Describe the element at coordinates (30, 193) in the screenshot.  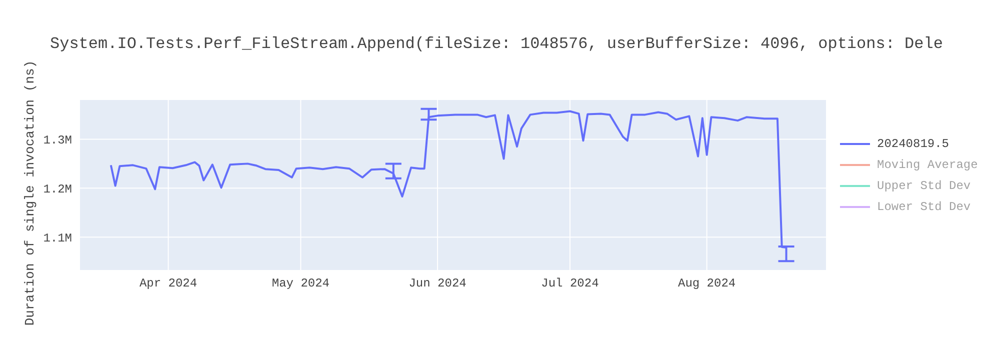
I see `y-axis-title: Duration of single invocation (ns)` at that location.